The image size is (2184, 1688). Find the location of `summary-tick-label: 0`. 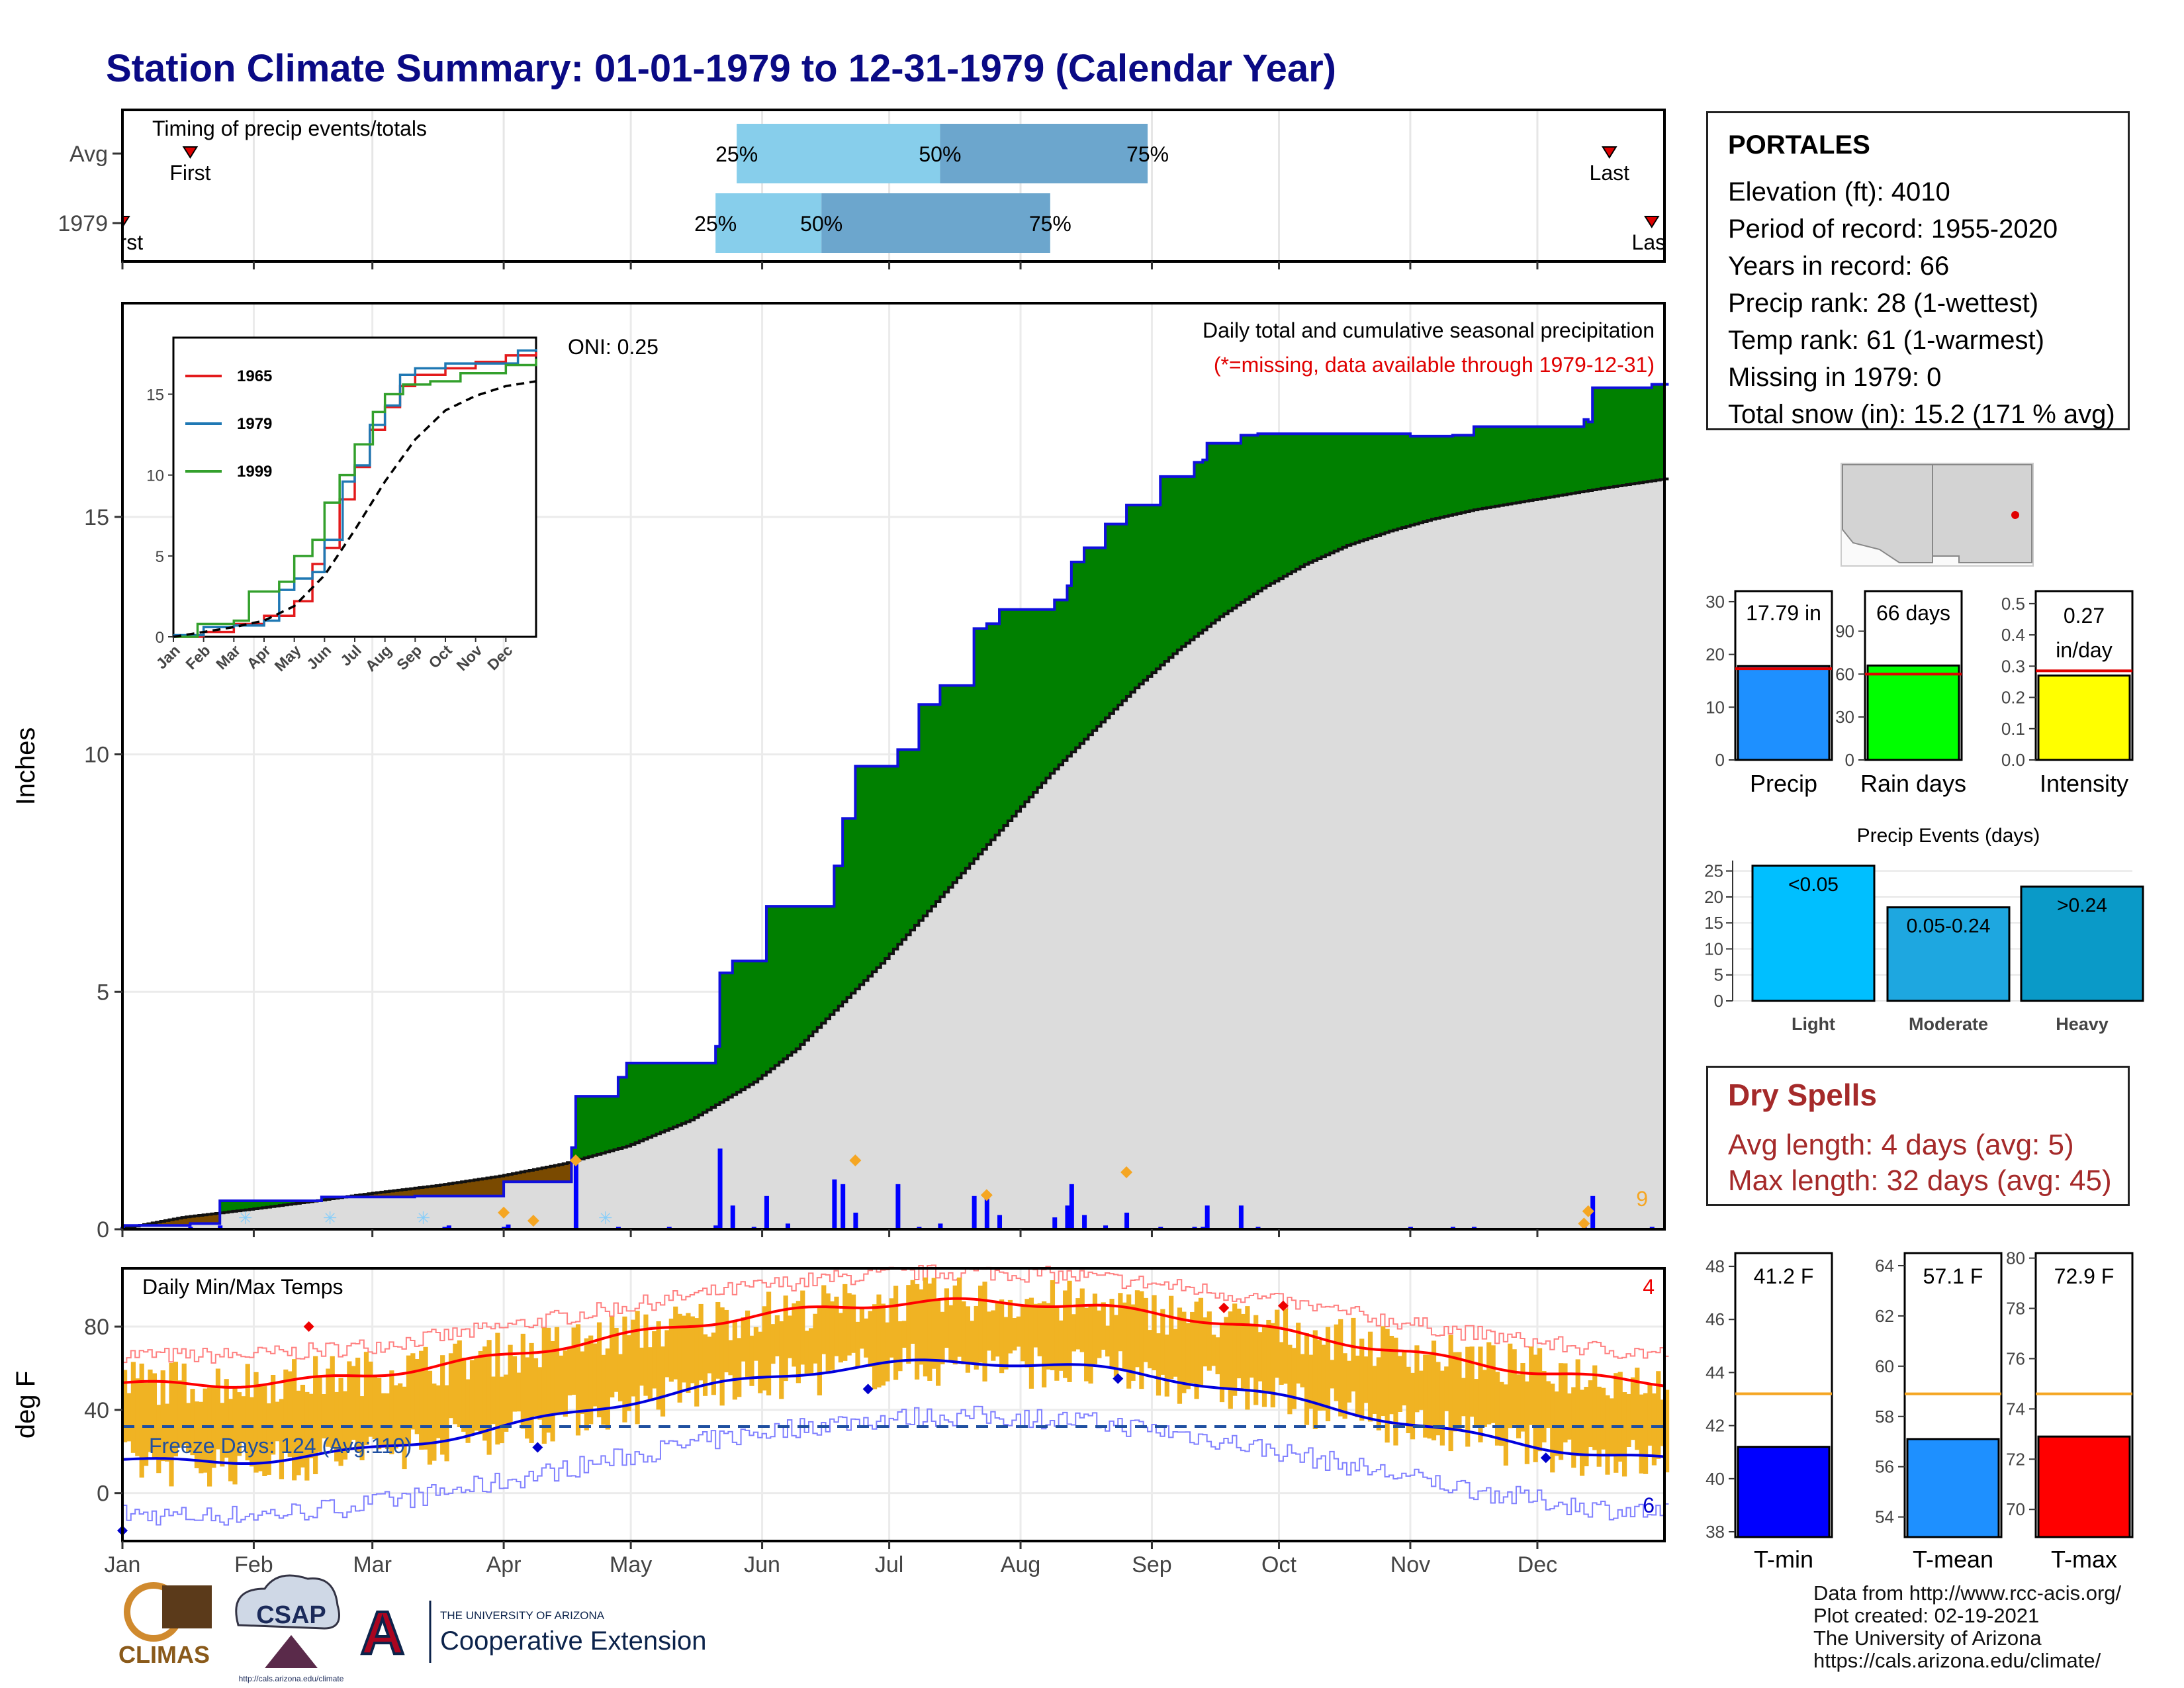

summary-tick-label: 0 is located at coordinates (1720, 760).